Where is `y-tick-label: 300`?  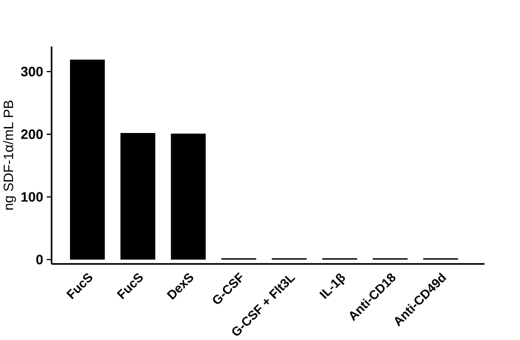 y-tick-label: 300 is located at coordinates (31, 71).